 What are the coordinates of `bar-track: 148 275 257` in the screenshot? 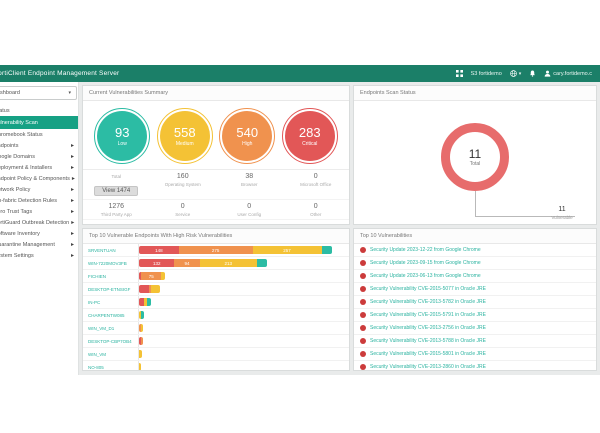 It's located at (243, 250).